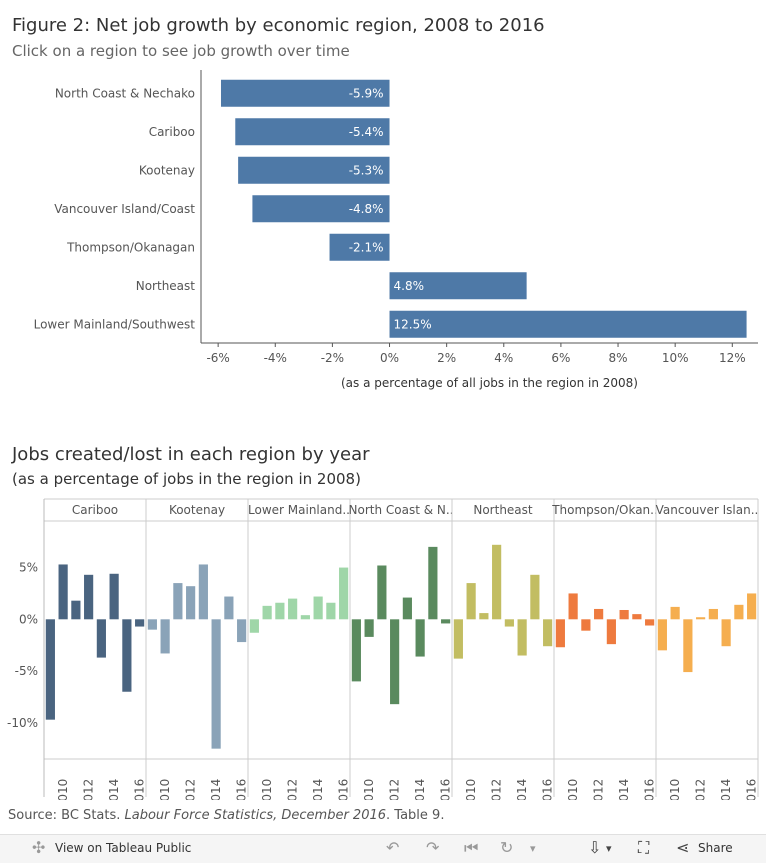 The height and width of the screenshot is (863, 766). I want to click on panel-header-label: Lower Mainland.., so click(299, 510).